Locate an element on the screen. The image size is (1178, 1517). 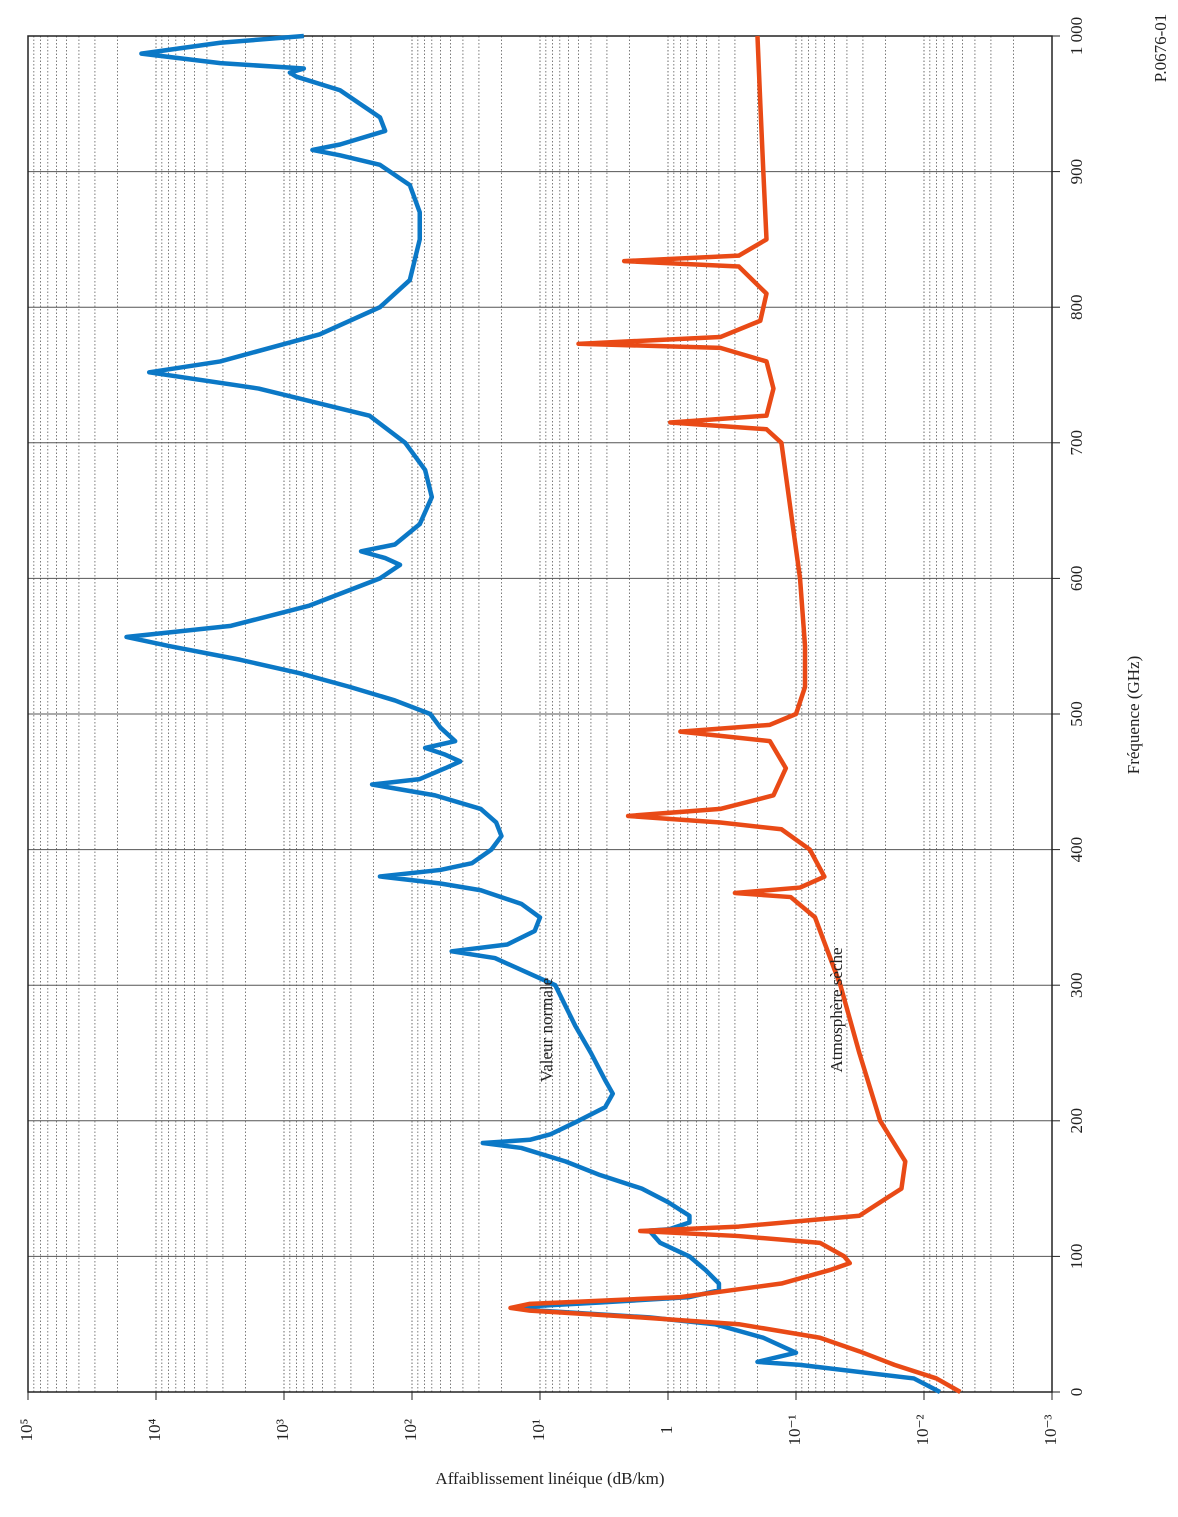
x-tick-label: 600 is located at coordinates (1076, 579).